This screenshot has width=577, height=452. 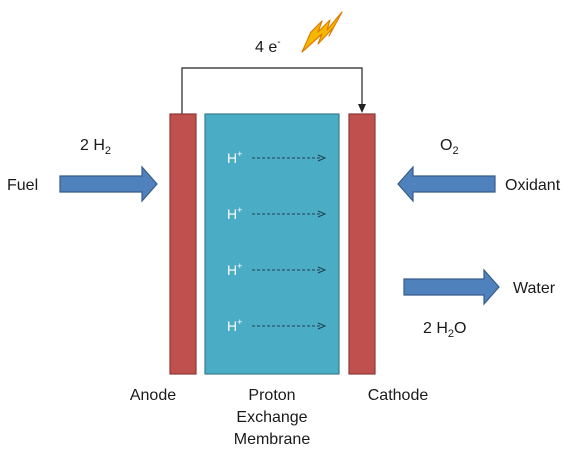 What do you see at coordinates (534, 288) in the screenshot?
I see `water-label: Water` at bounding box center [534, 288].